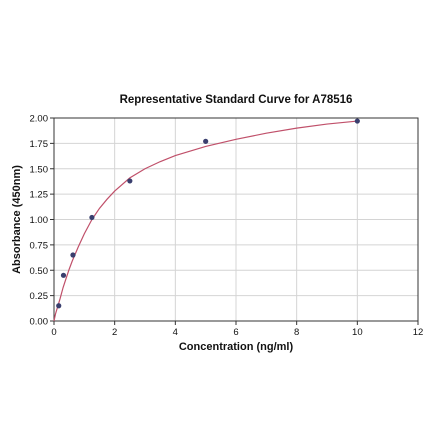  I want to click on y-tick-label: 0.50, so click(39, 271).